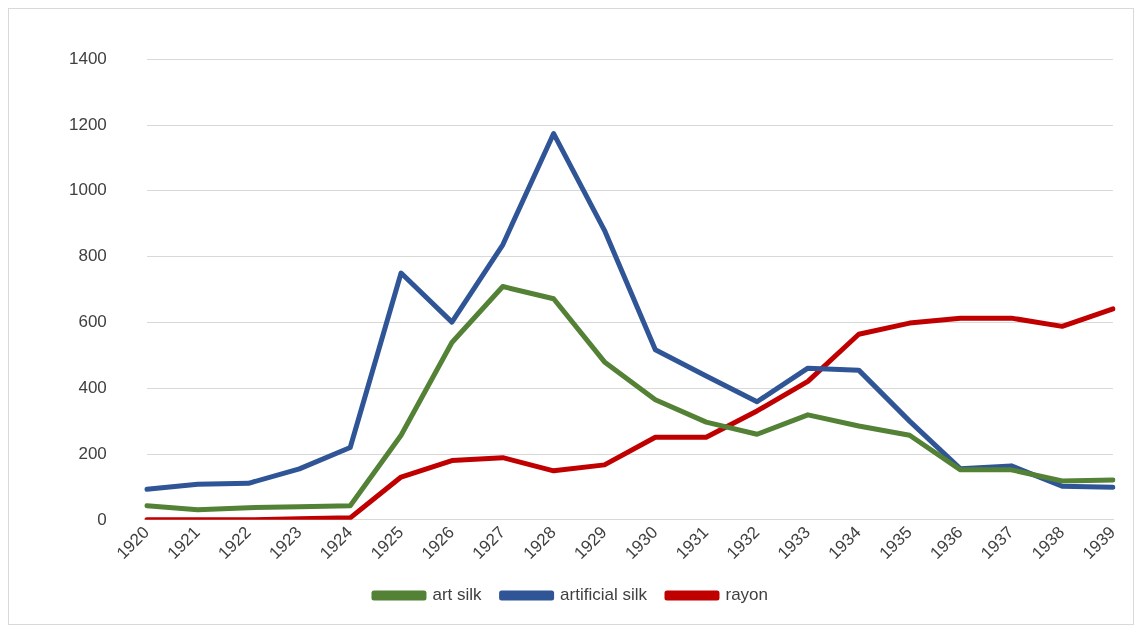  What do you see at coordinates (87, 124) in the screenshot?
I see `y-tick-label: 1200` at bounding box center [87, 124].